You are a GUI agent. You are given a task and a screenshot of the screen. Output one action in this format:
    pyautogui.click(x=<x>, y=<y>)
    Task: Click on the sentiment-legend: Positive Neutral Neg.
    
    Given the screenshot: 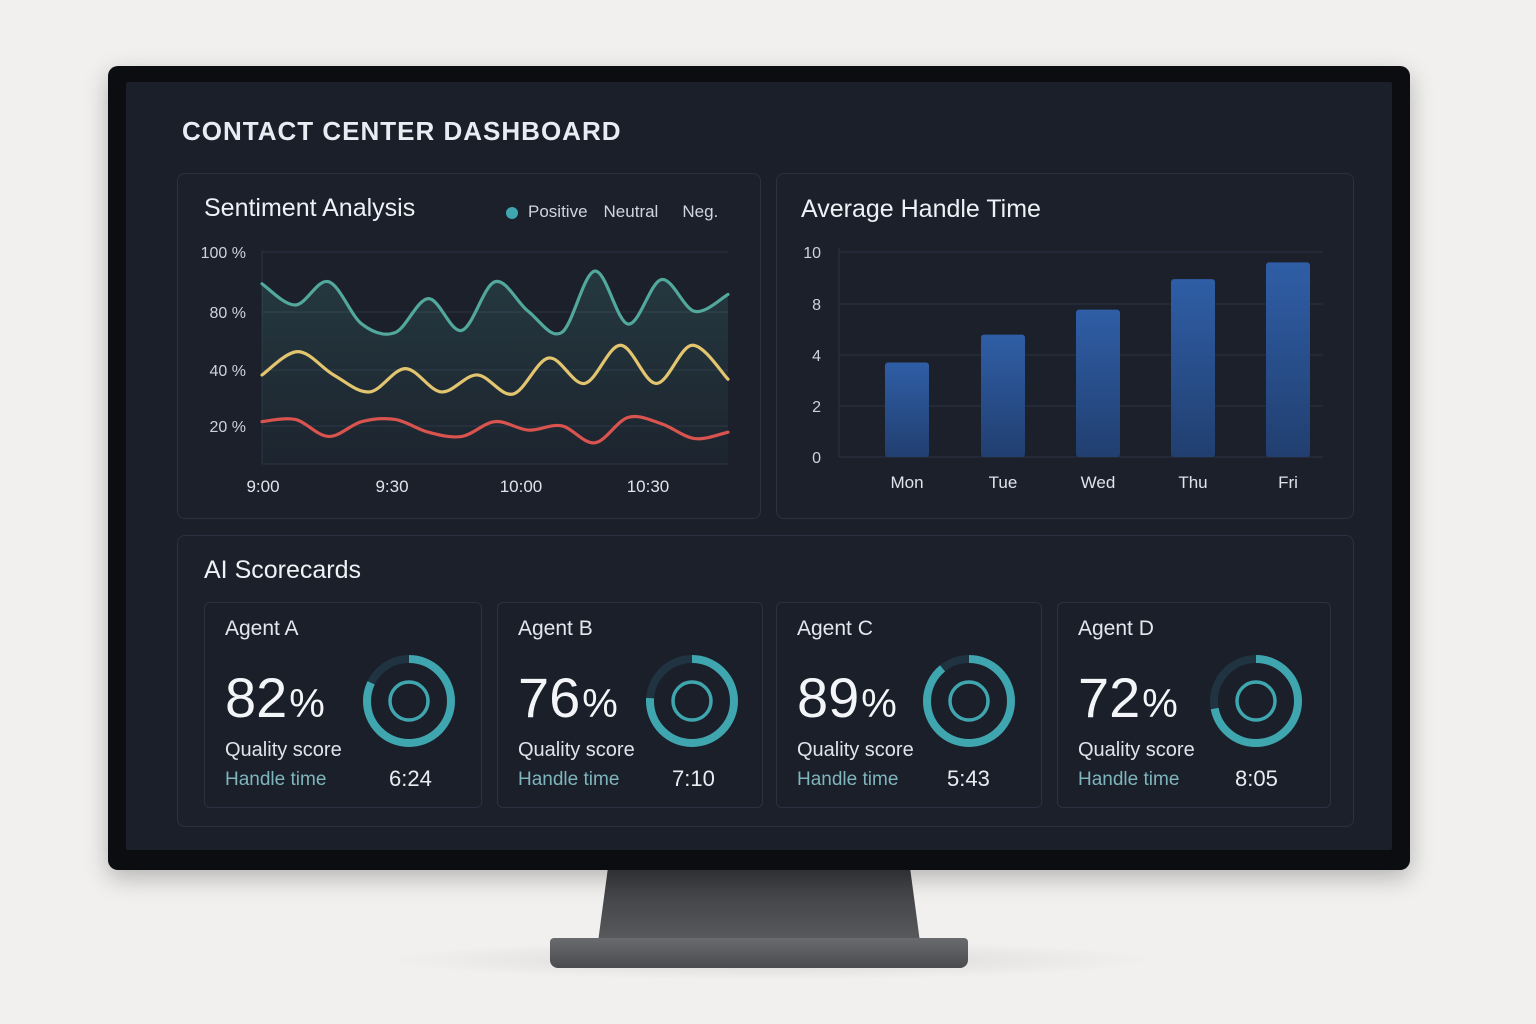 What is the action you would take?
    pyautogui.click(x=612, y=212)
    